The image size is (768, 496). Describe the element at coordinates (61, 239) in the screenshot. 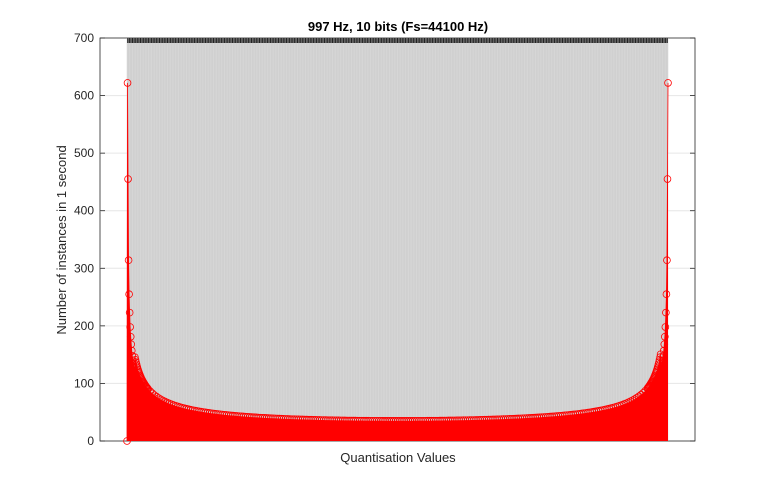

I see `y-axis-label: Number of instances in 1 second` at that location.